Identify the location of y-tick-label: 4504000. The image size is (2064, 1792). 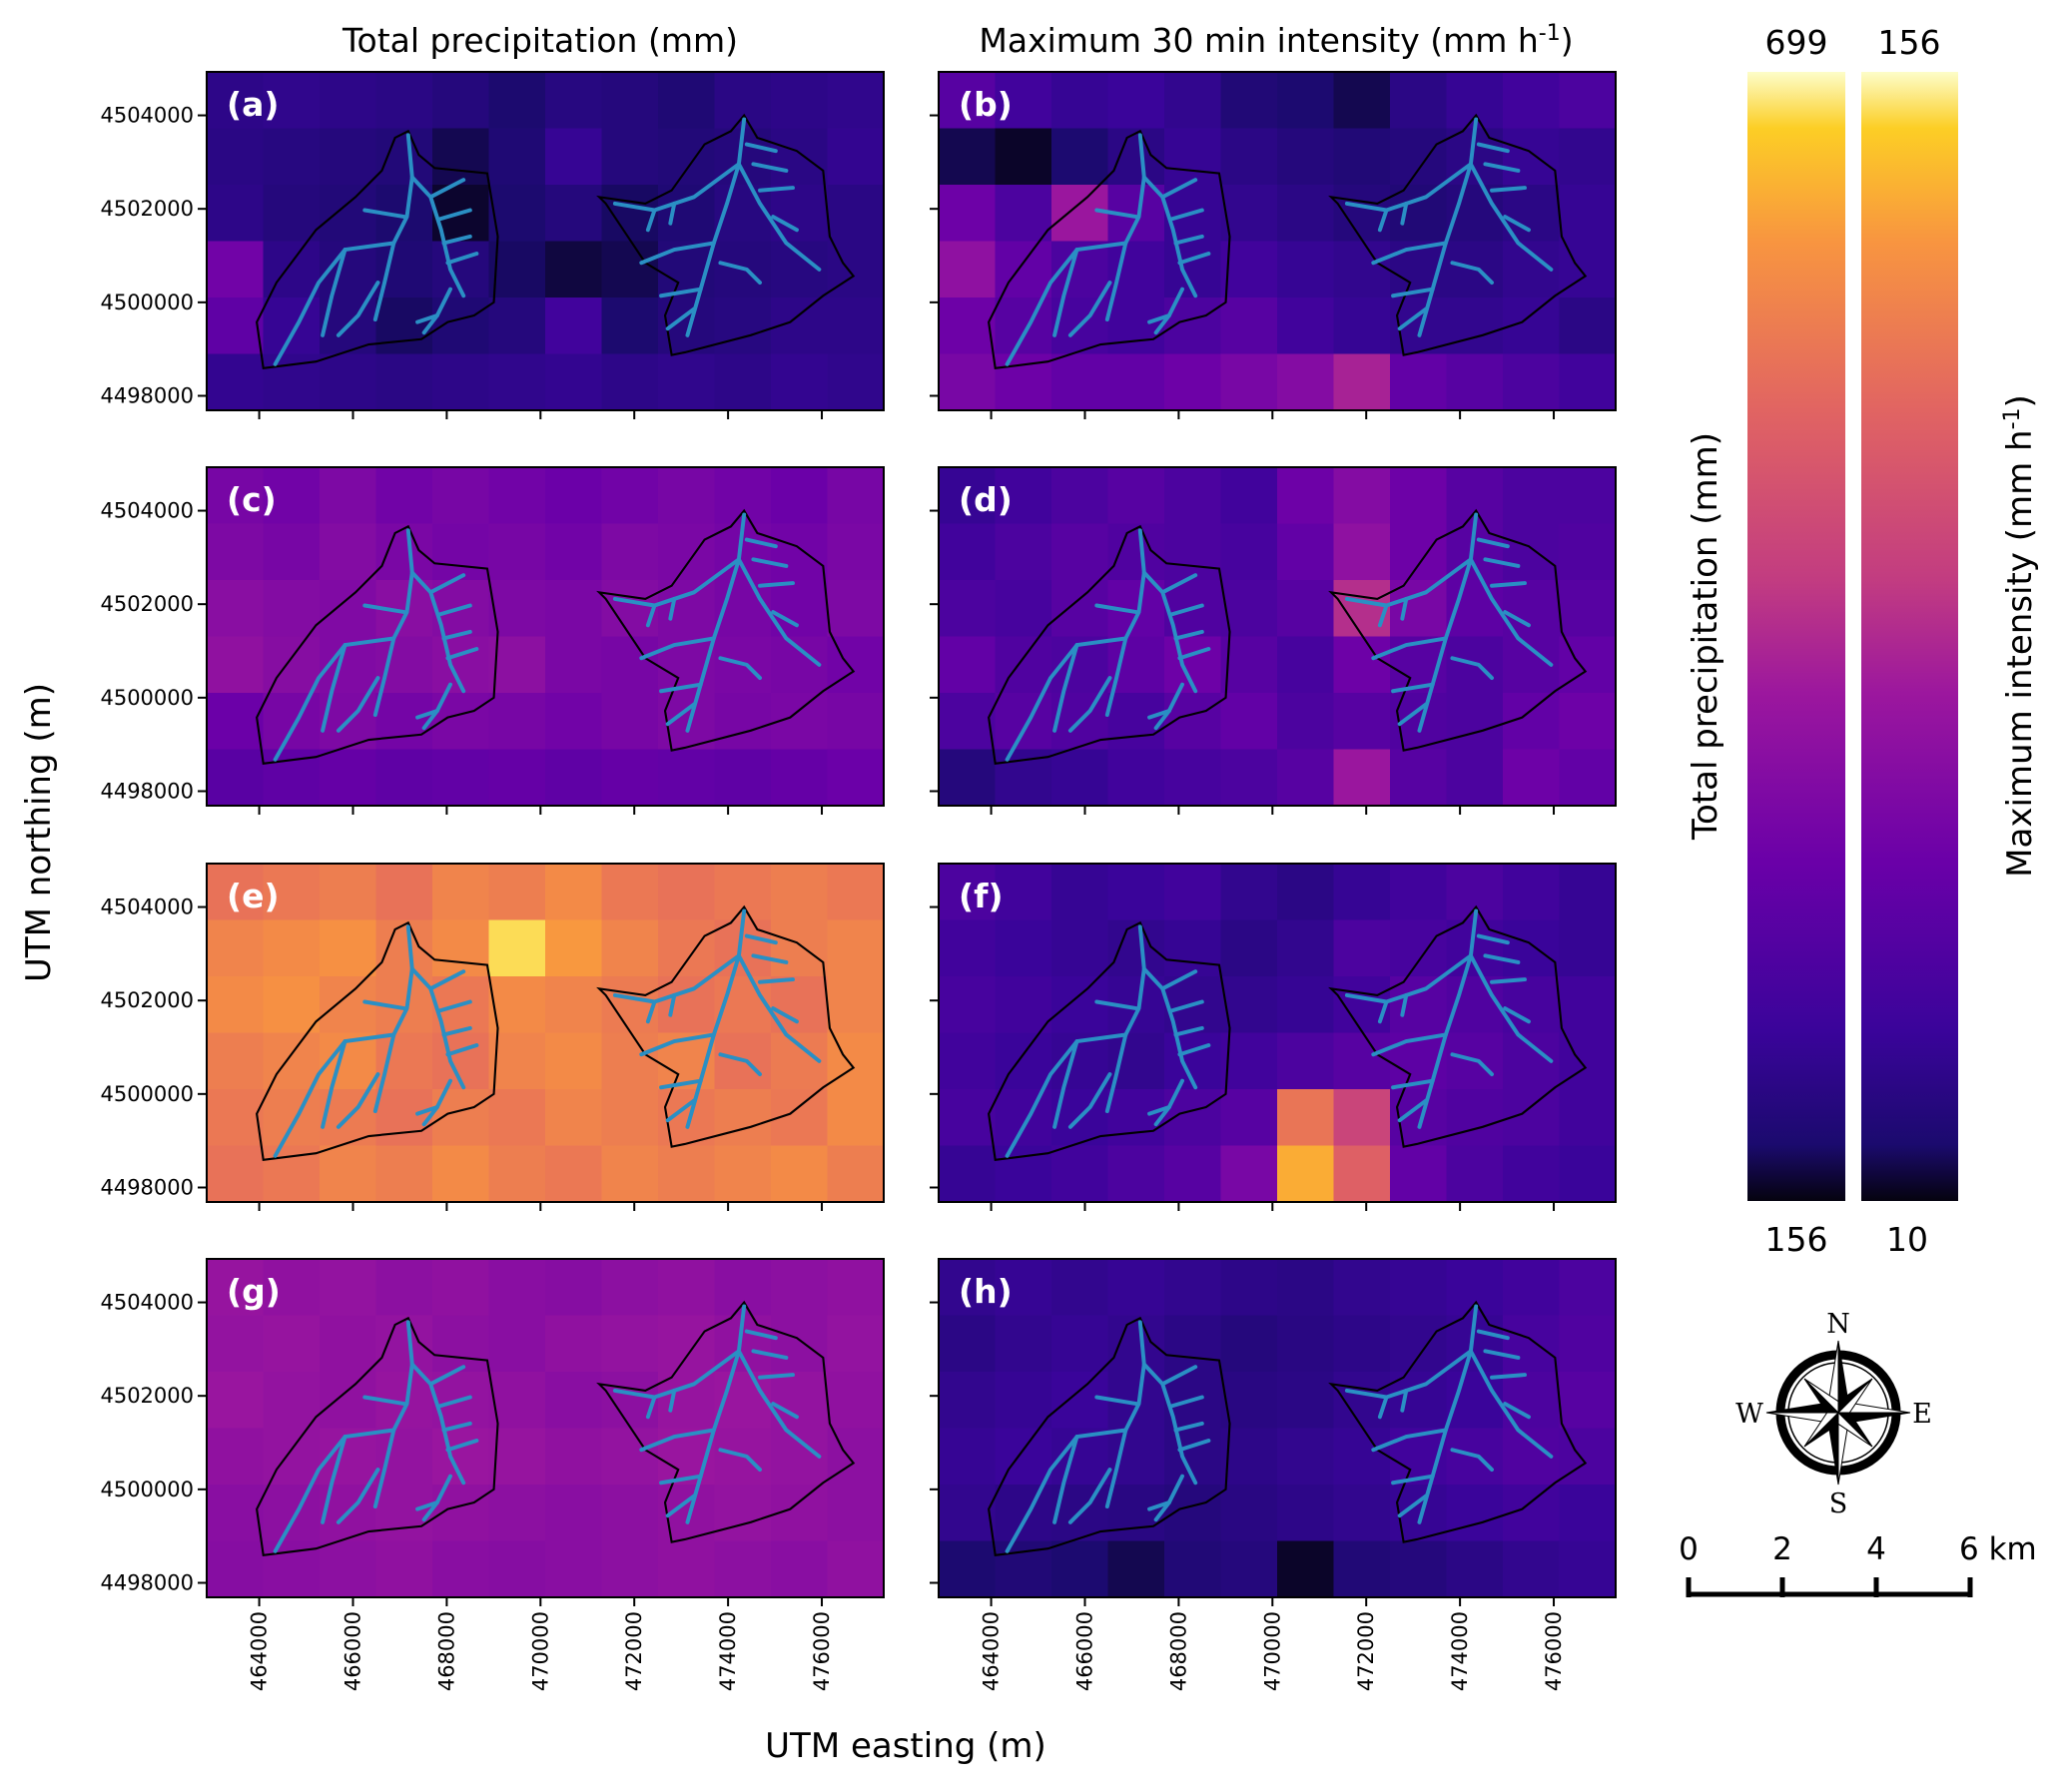
(147, 116).